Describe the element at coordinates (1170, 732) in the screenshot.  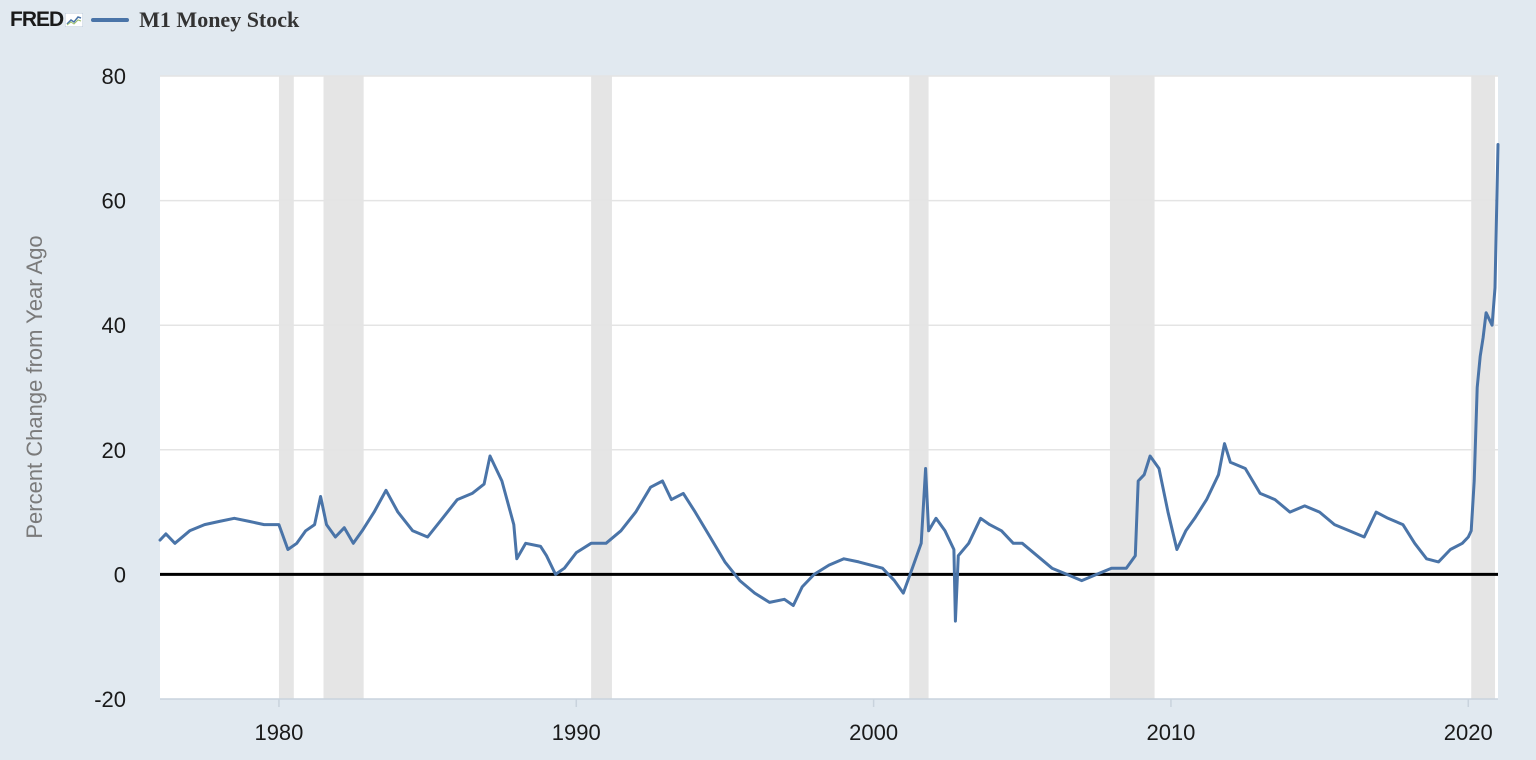
I see `x-tick-label: 2010` at that location.